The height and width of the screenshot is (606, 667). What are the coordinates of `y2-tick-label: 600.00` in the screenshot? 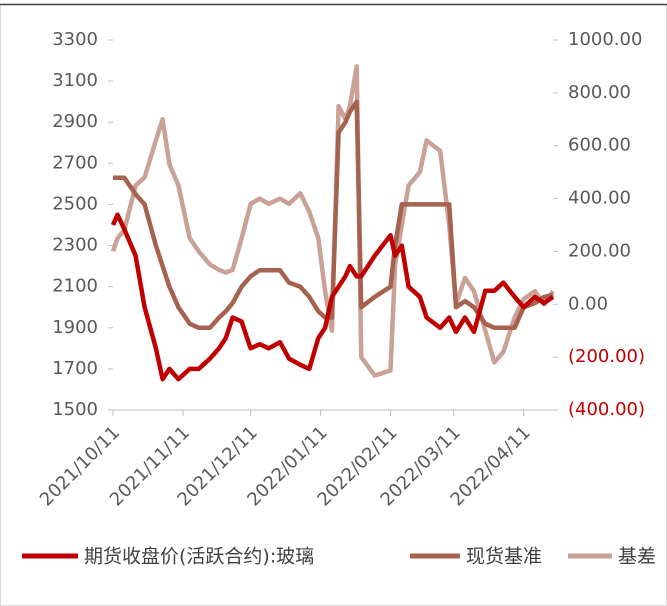 It's located at (599, 145).